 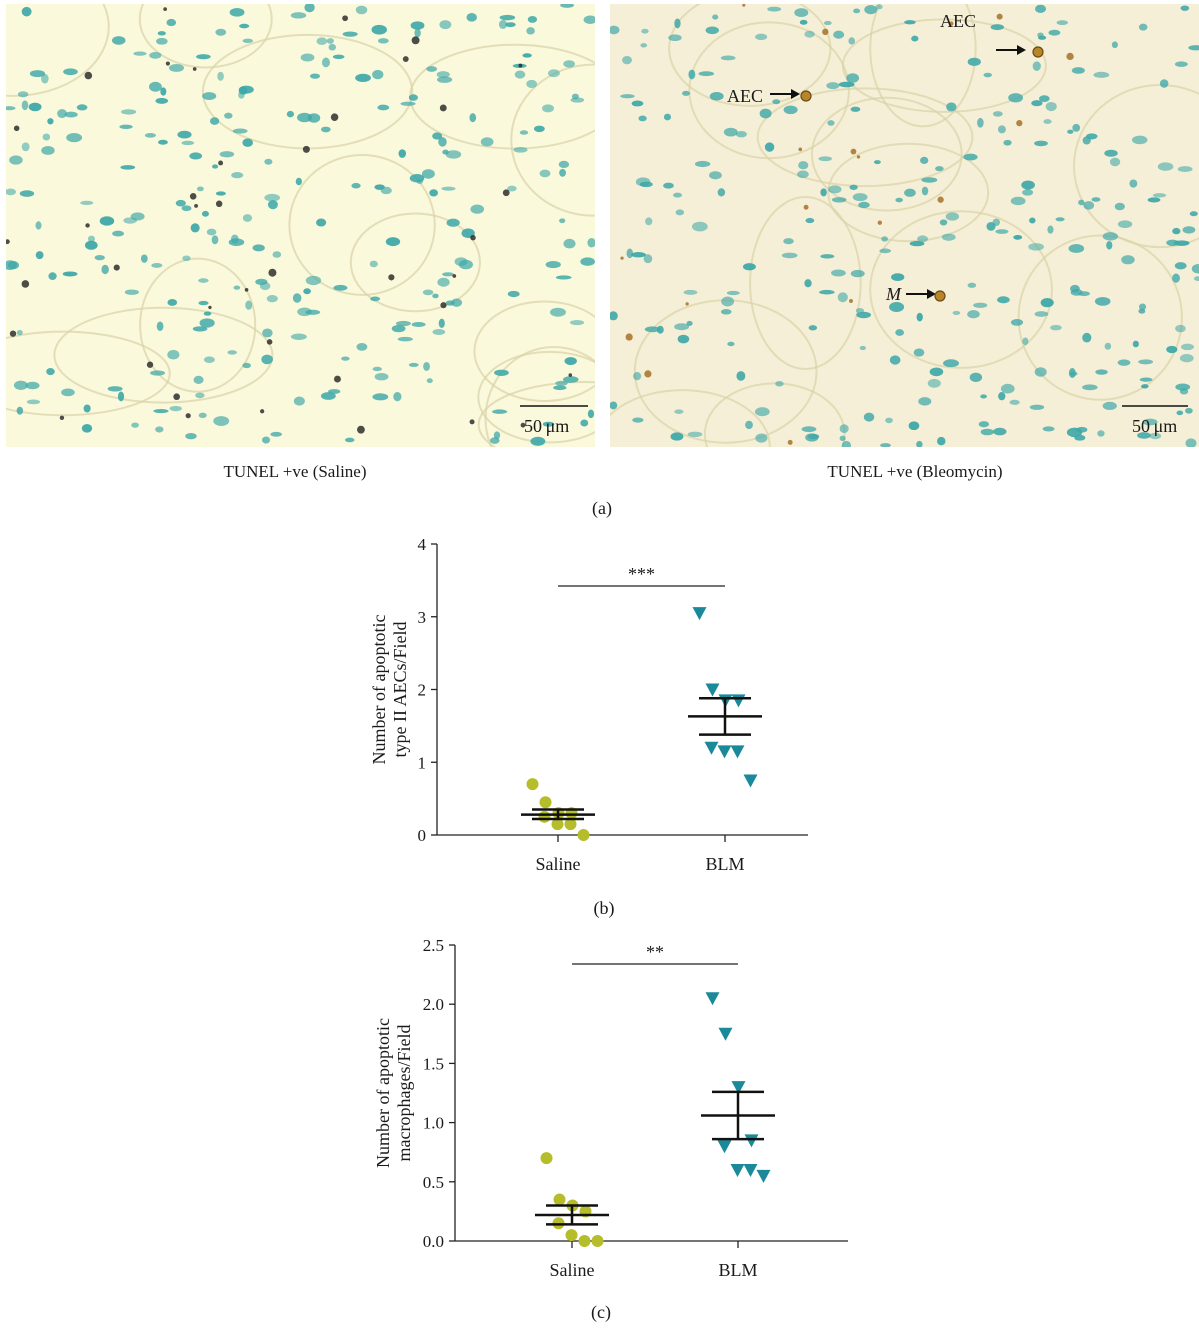 I want to click on y-tick-label: 3, so click(x=422, y=617).